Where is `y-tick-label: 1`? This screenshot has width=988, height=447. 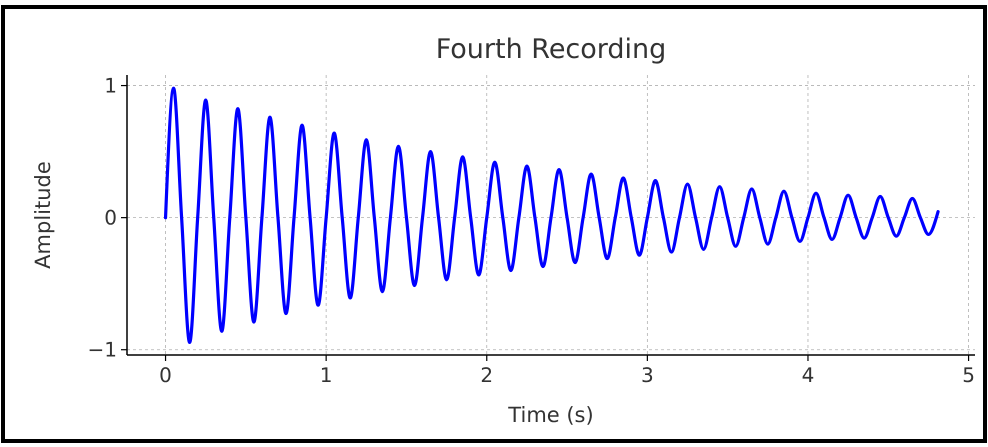
y-tick-label: 1 is located at coordinates (110, 86).